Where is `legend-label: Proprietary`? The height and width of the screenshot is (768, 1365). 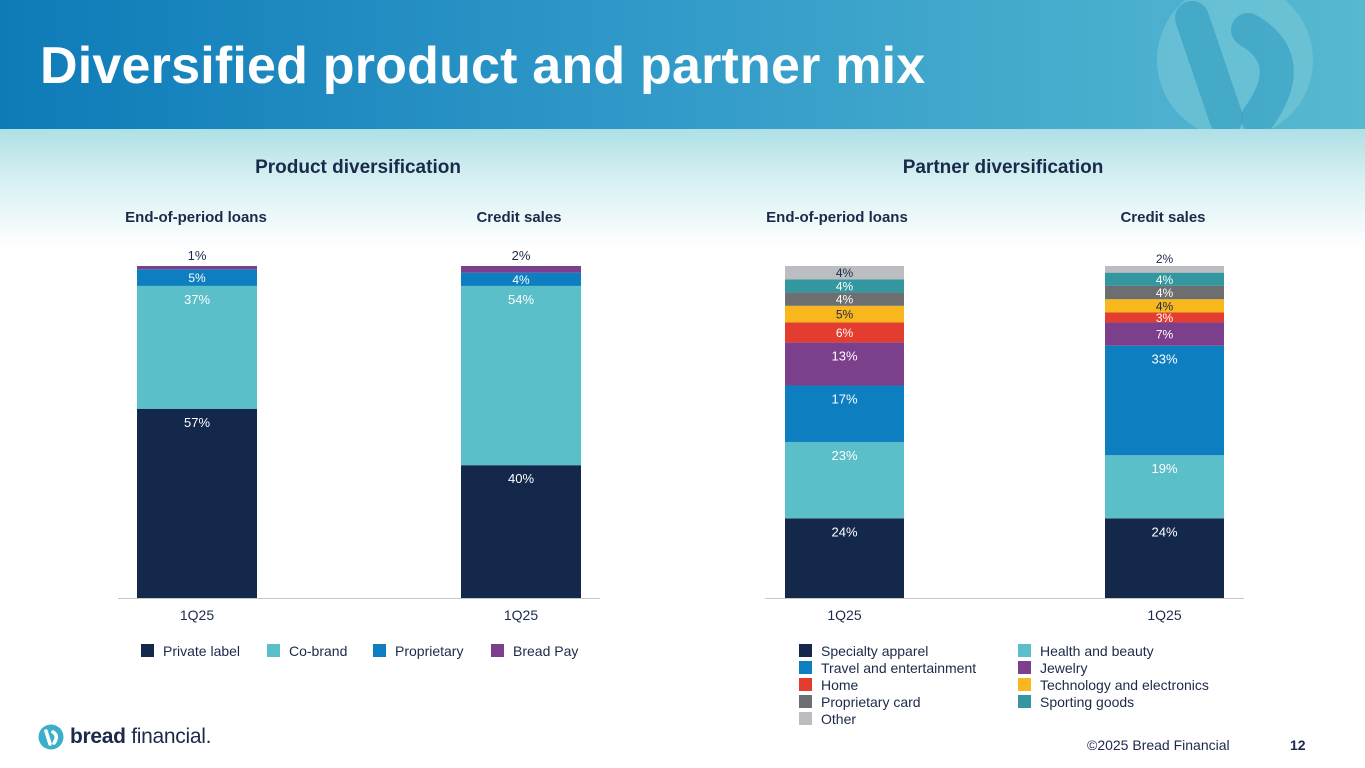
legend-label: Proprietary is located at coordinates (429, 650).